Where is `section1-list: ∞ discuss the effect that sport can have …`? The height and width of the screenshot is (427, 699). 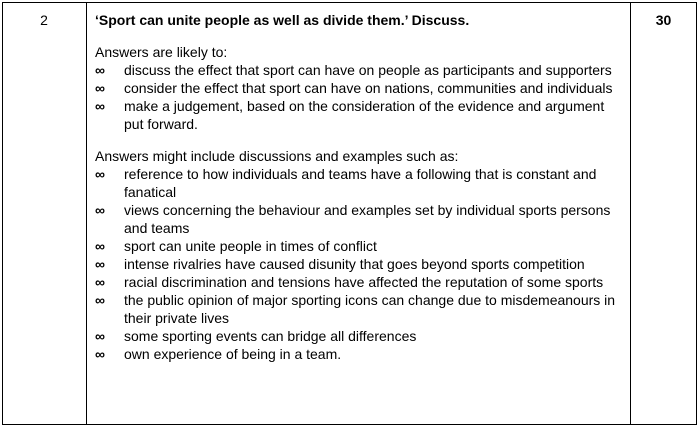 section1-list: ∞ discuss the effect that sport can have … is located at coordinates (360, 97).